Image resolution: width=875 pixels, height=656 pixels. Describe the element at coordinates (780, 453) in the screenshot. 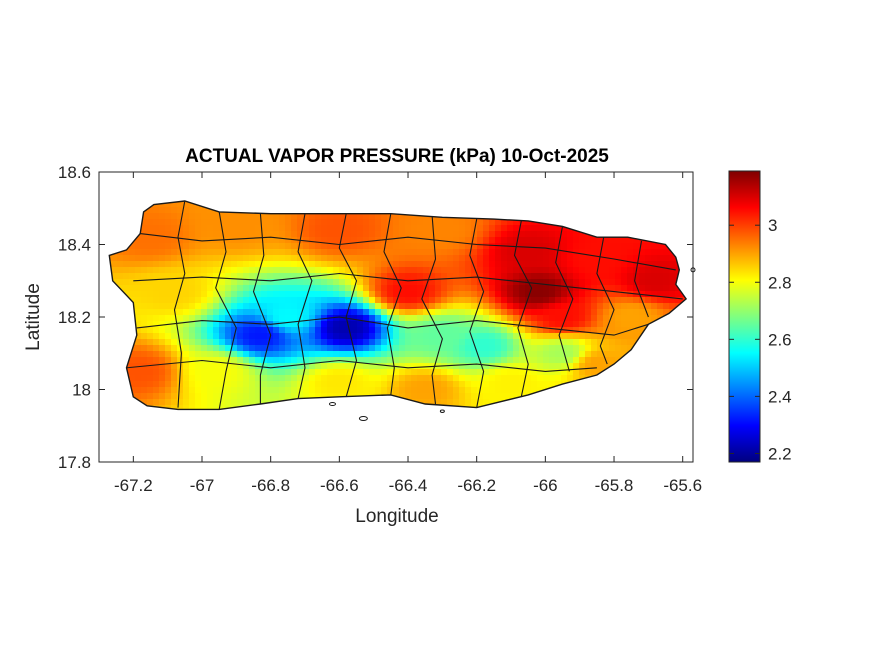

I see `colorbar-tick-label: 2.2` at that location.